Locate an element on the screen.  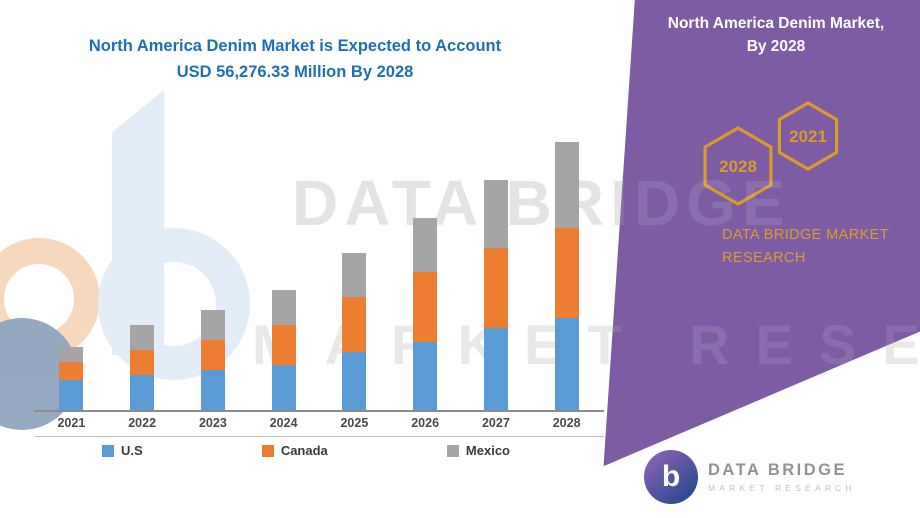
x-axis-label-2022: 2022 is located at coordinates (142, 423).